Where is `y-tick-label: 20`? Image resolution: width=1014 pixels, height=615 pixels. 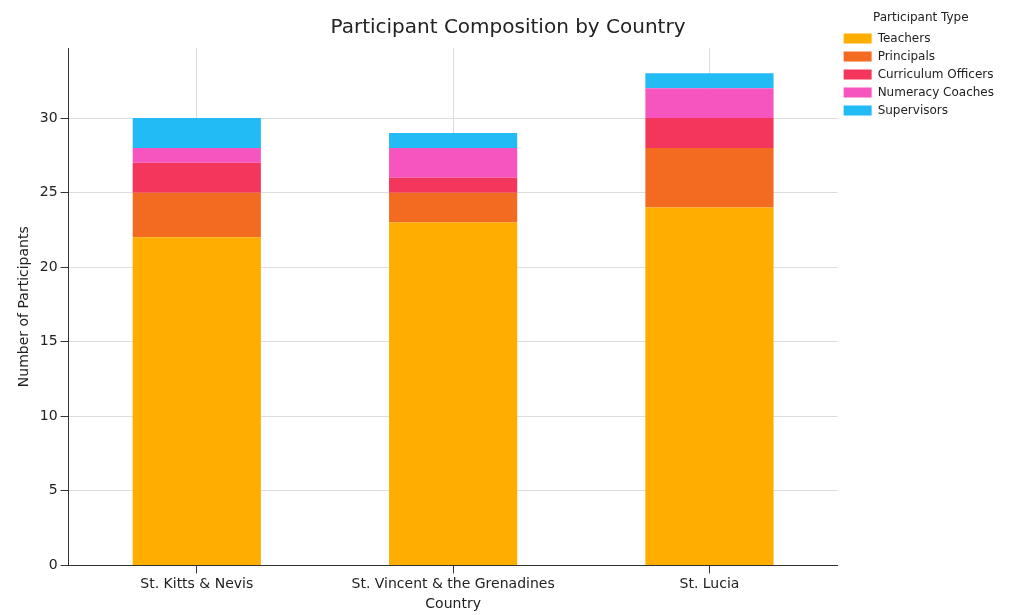 y-tick-label: 20 is located at coordinates (48, 265).